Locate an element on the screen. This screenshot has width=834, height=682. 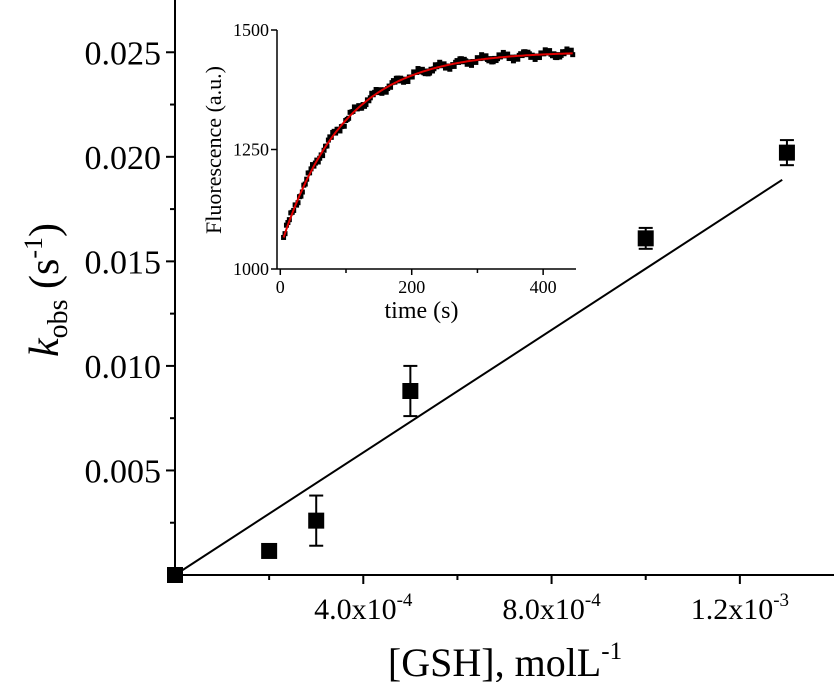
main-x-tick-label: 4.0x10⁻⁴ is located at coordinates (363, 608).